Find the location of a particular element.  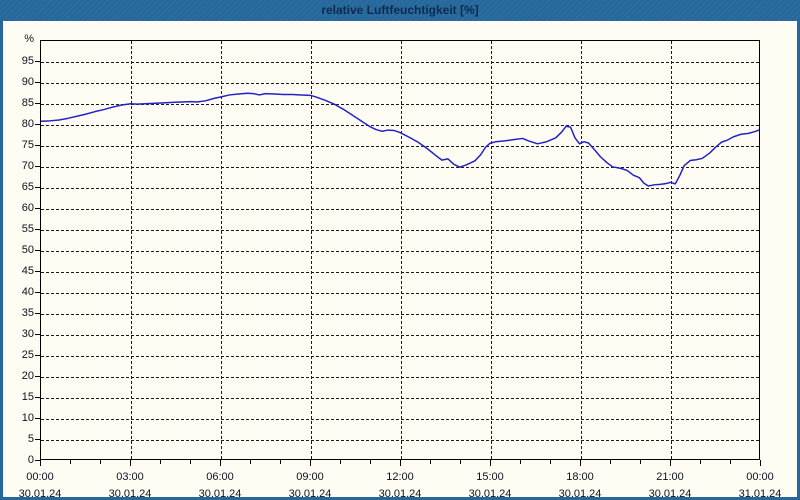

window-title: relative Luftfeuchtigkeit [%] is located at coordinates (400, 10).